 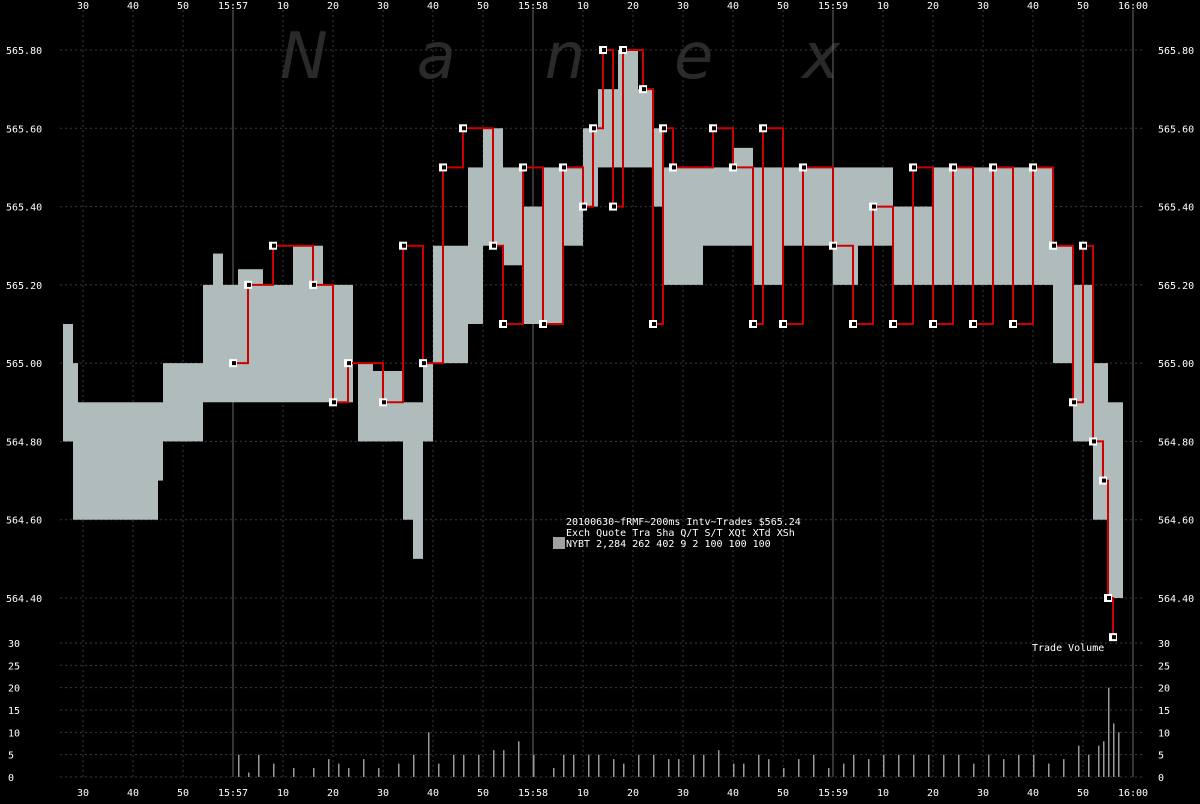 What do you see at coordinates (683, 6) in the screenshot?
I see `x-tick-label-top-12: 30` at bounding box center [683, 6].